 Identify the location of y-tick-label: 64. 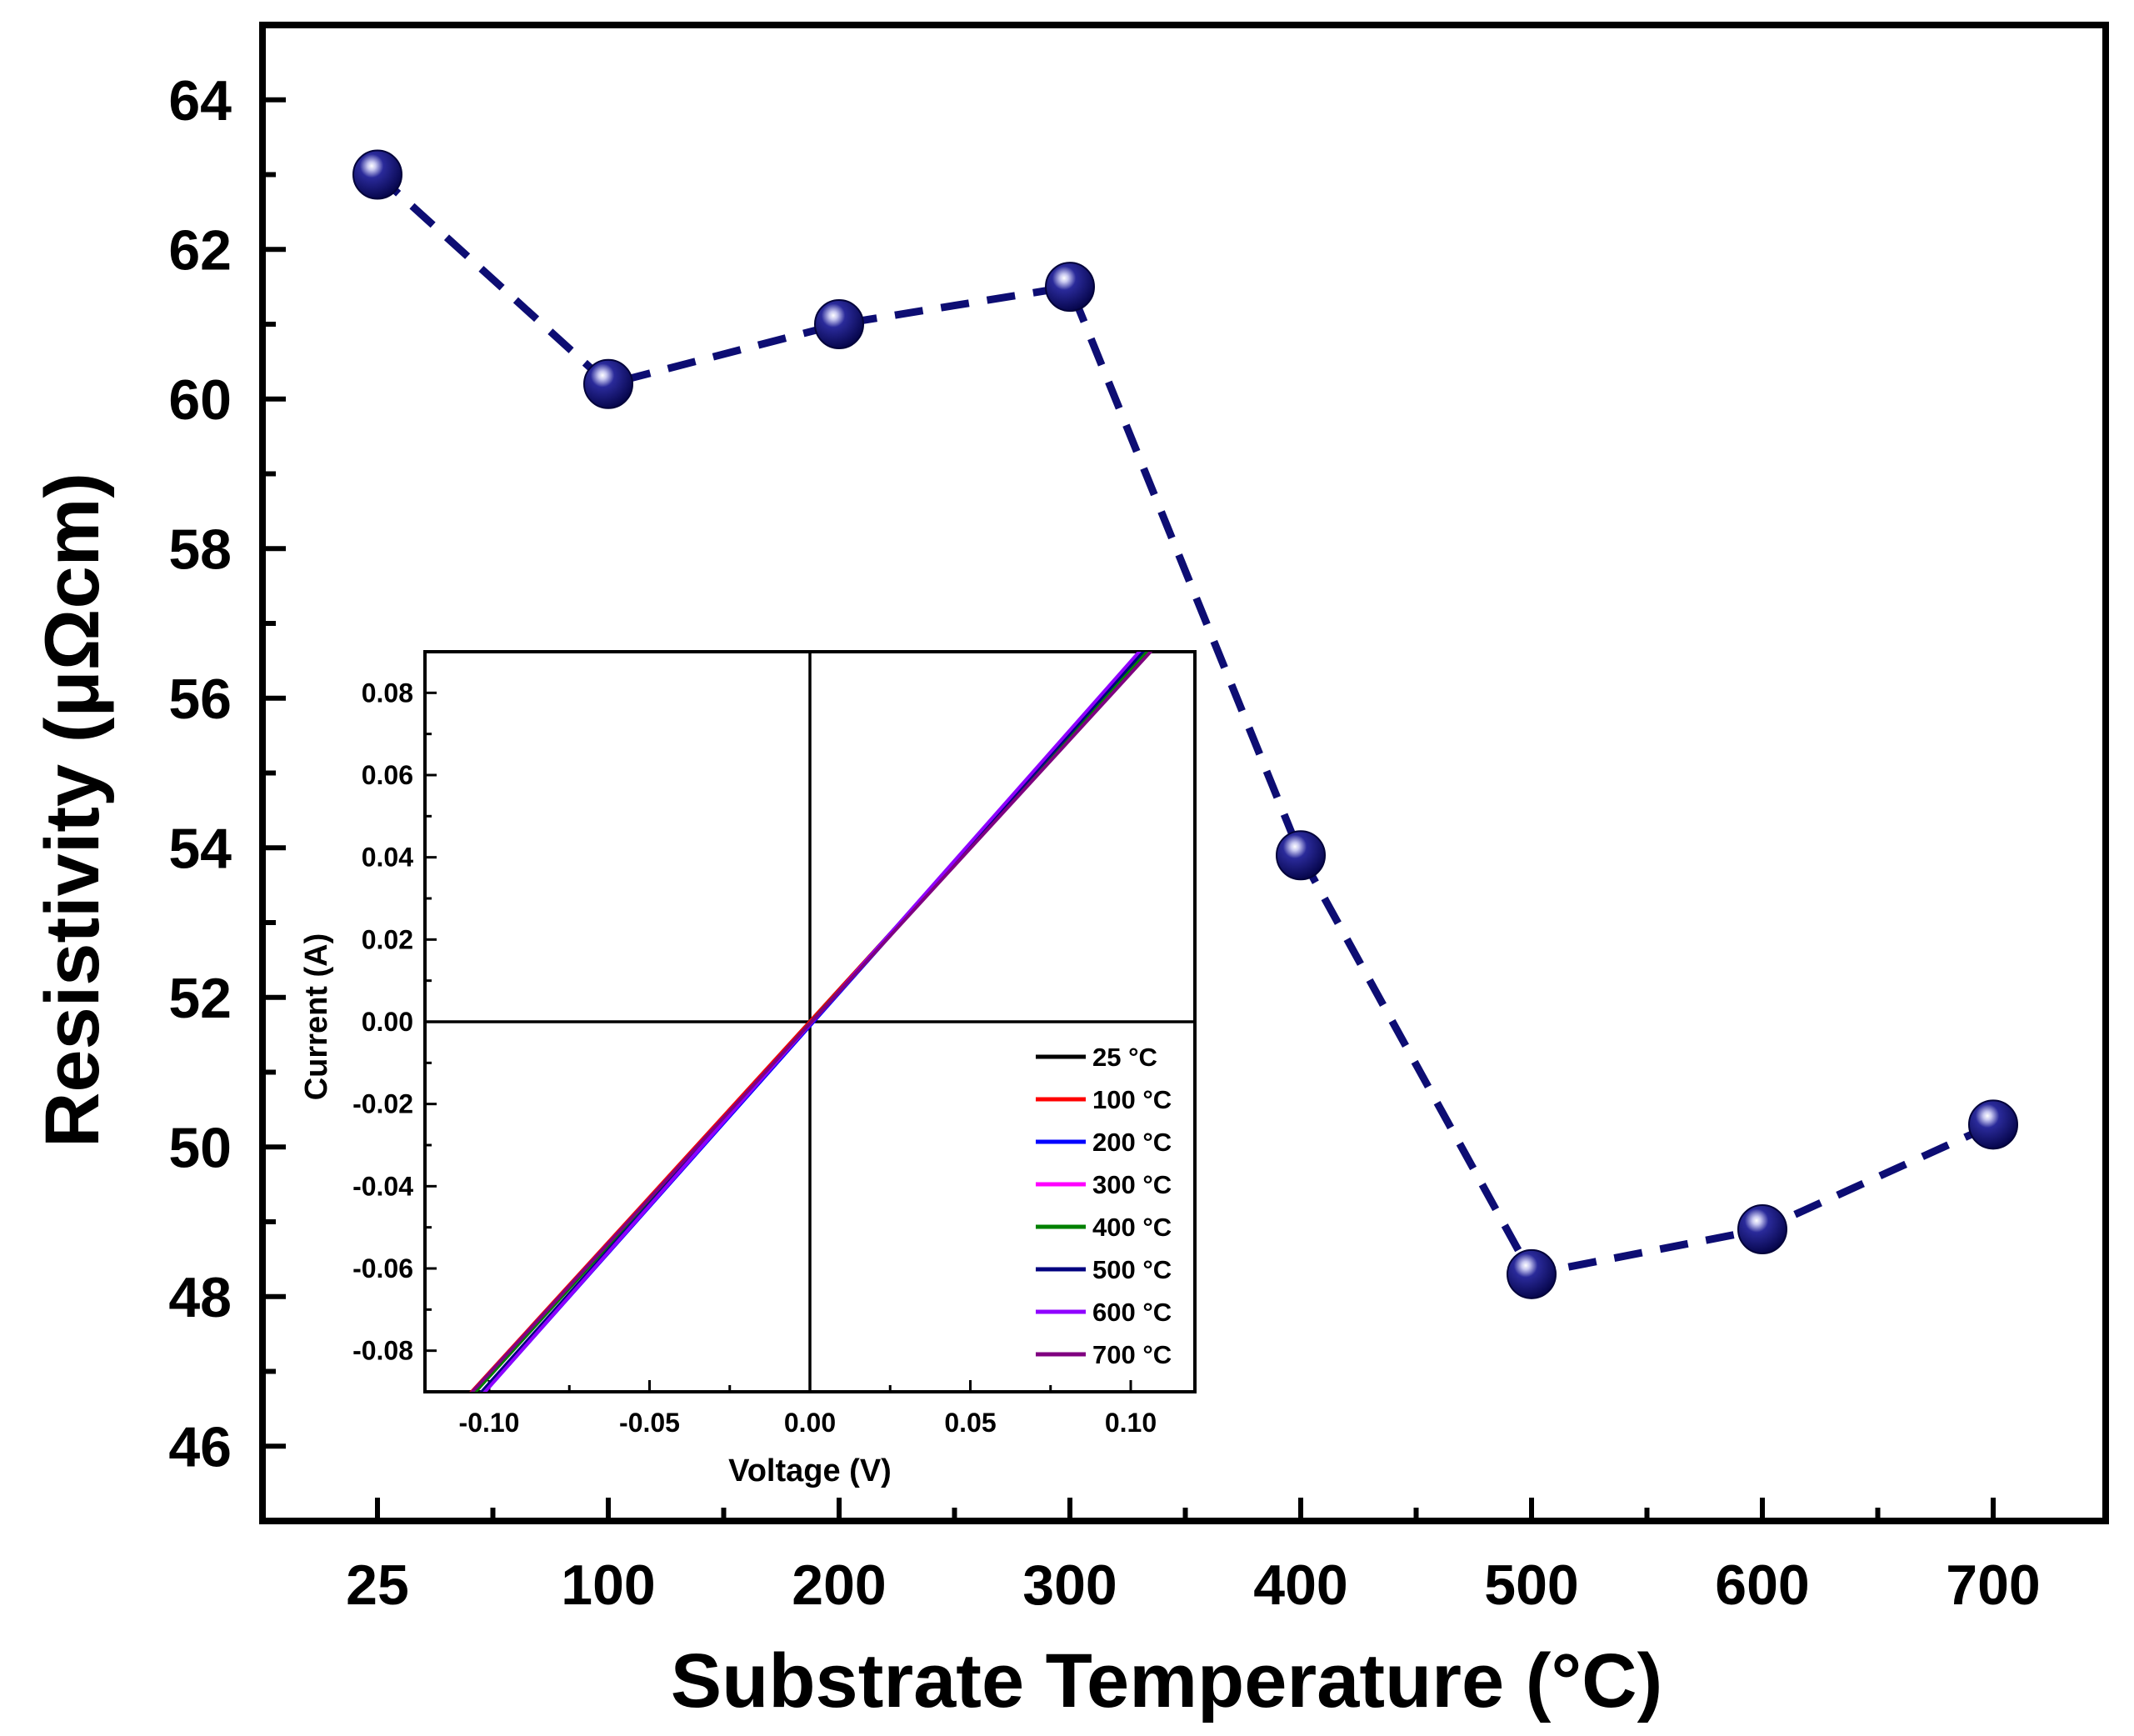
(200, 101).